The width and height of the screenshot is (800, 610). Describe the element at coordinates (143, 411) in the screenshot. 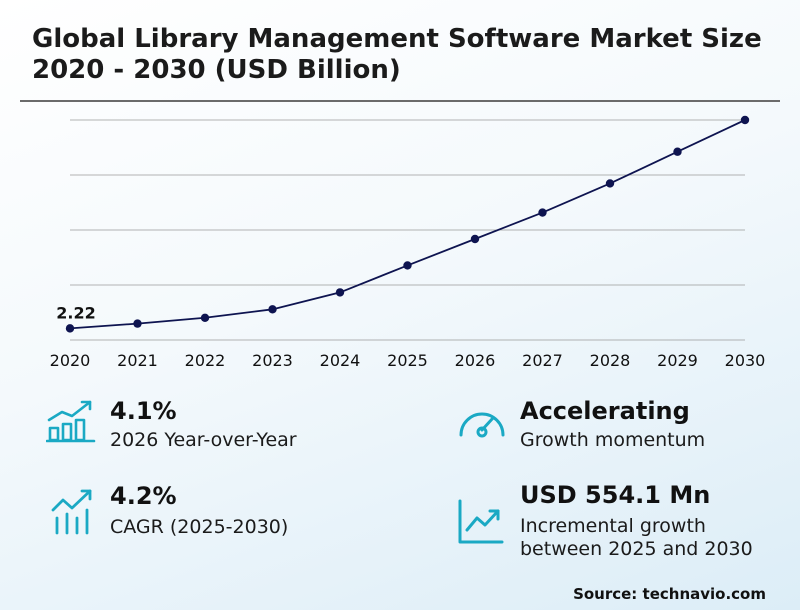

I see `stat-yoy-value: 4.1%` at that location.